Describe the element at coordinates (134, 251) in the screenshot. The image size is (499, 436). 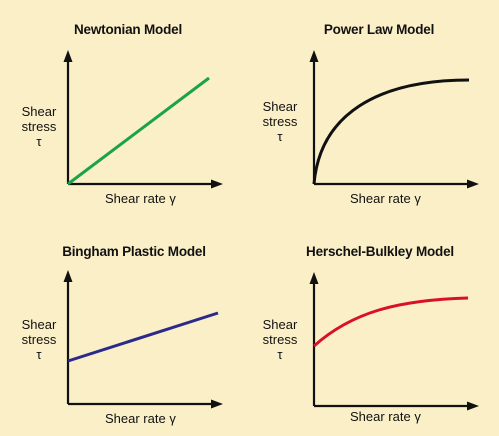
I see `panel-title: Bingham Plastic Model` at that location.